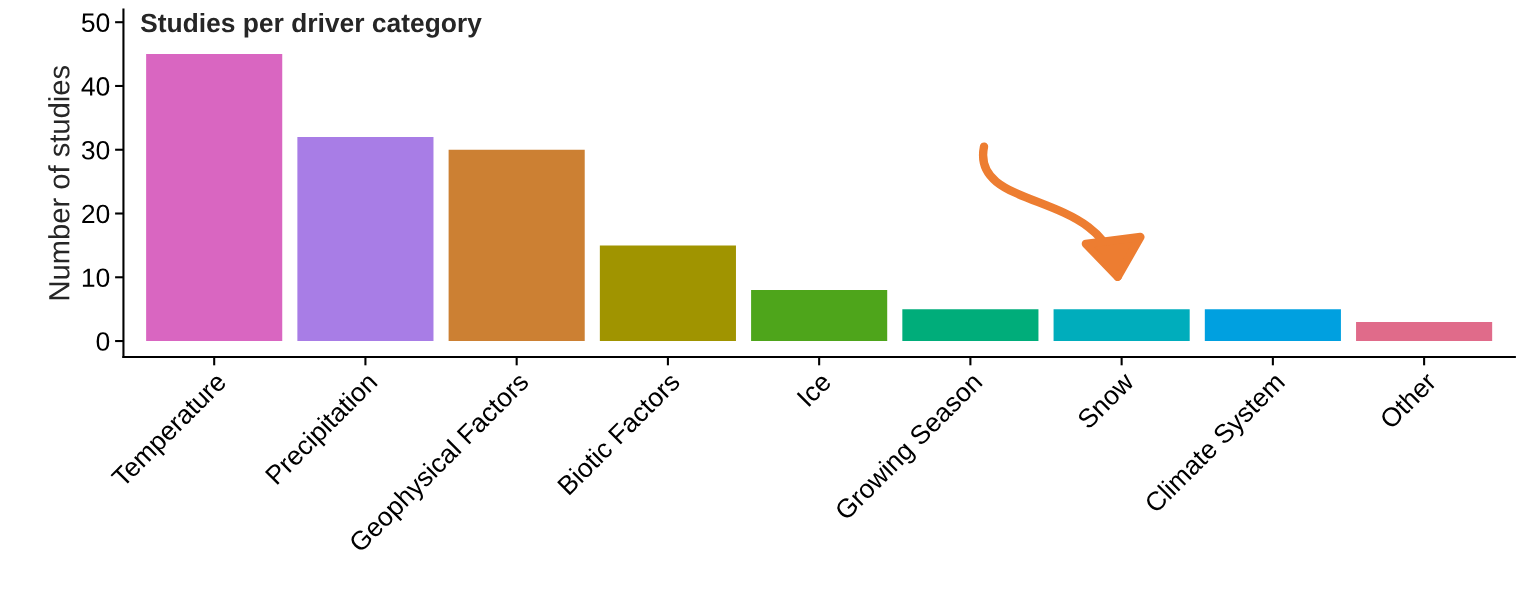 The image size is (1524, 614). What do you see at coordinates (103, 341) in the screenshot?
I see `y-tick-label: 0` at bounding box center [103, 341].